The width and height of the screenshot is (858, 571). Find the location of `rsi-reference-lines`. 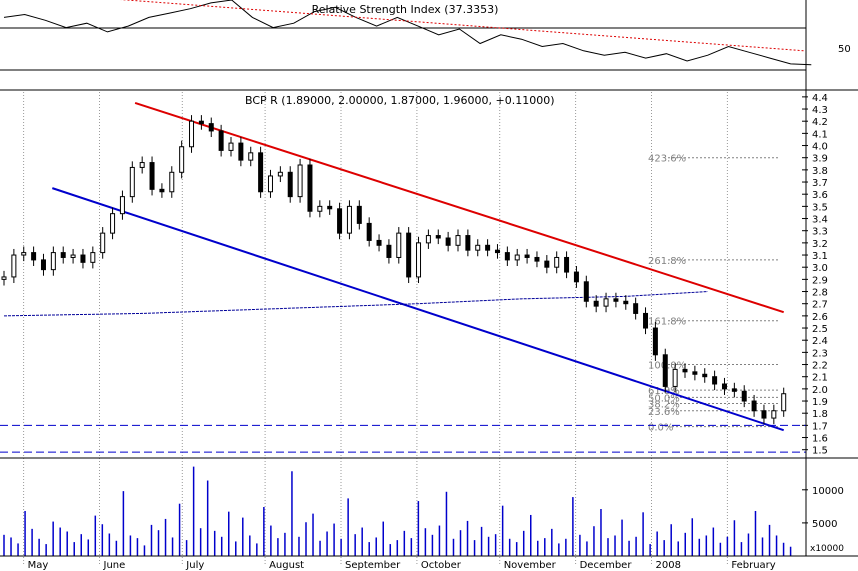

rsi-reference-lines is located at coordinates (403, 49).